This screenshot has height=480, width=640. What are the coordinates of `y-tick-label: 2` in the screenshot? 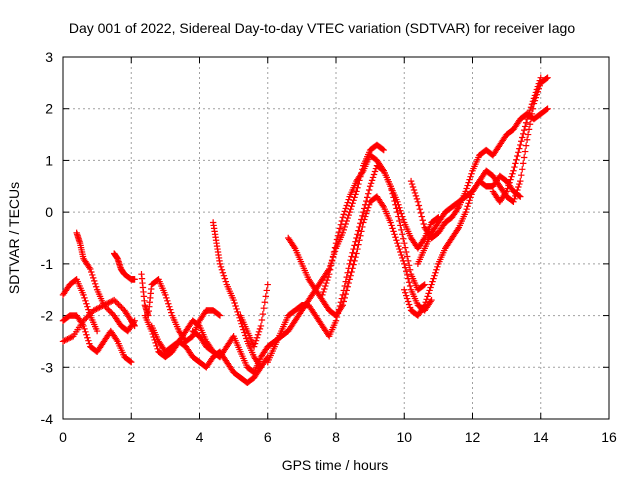 It's located at (49, 109).